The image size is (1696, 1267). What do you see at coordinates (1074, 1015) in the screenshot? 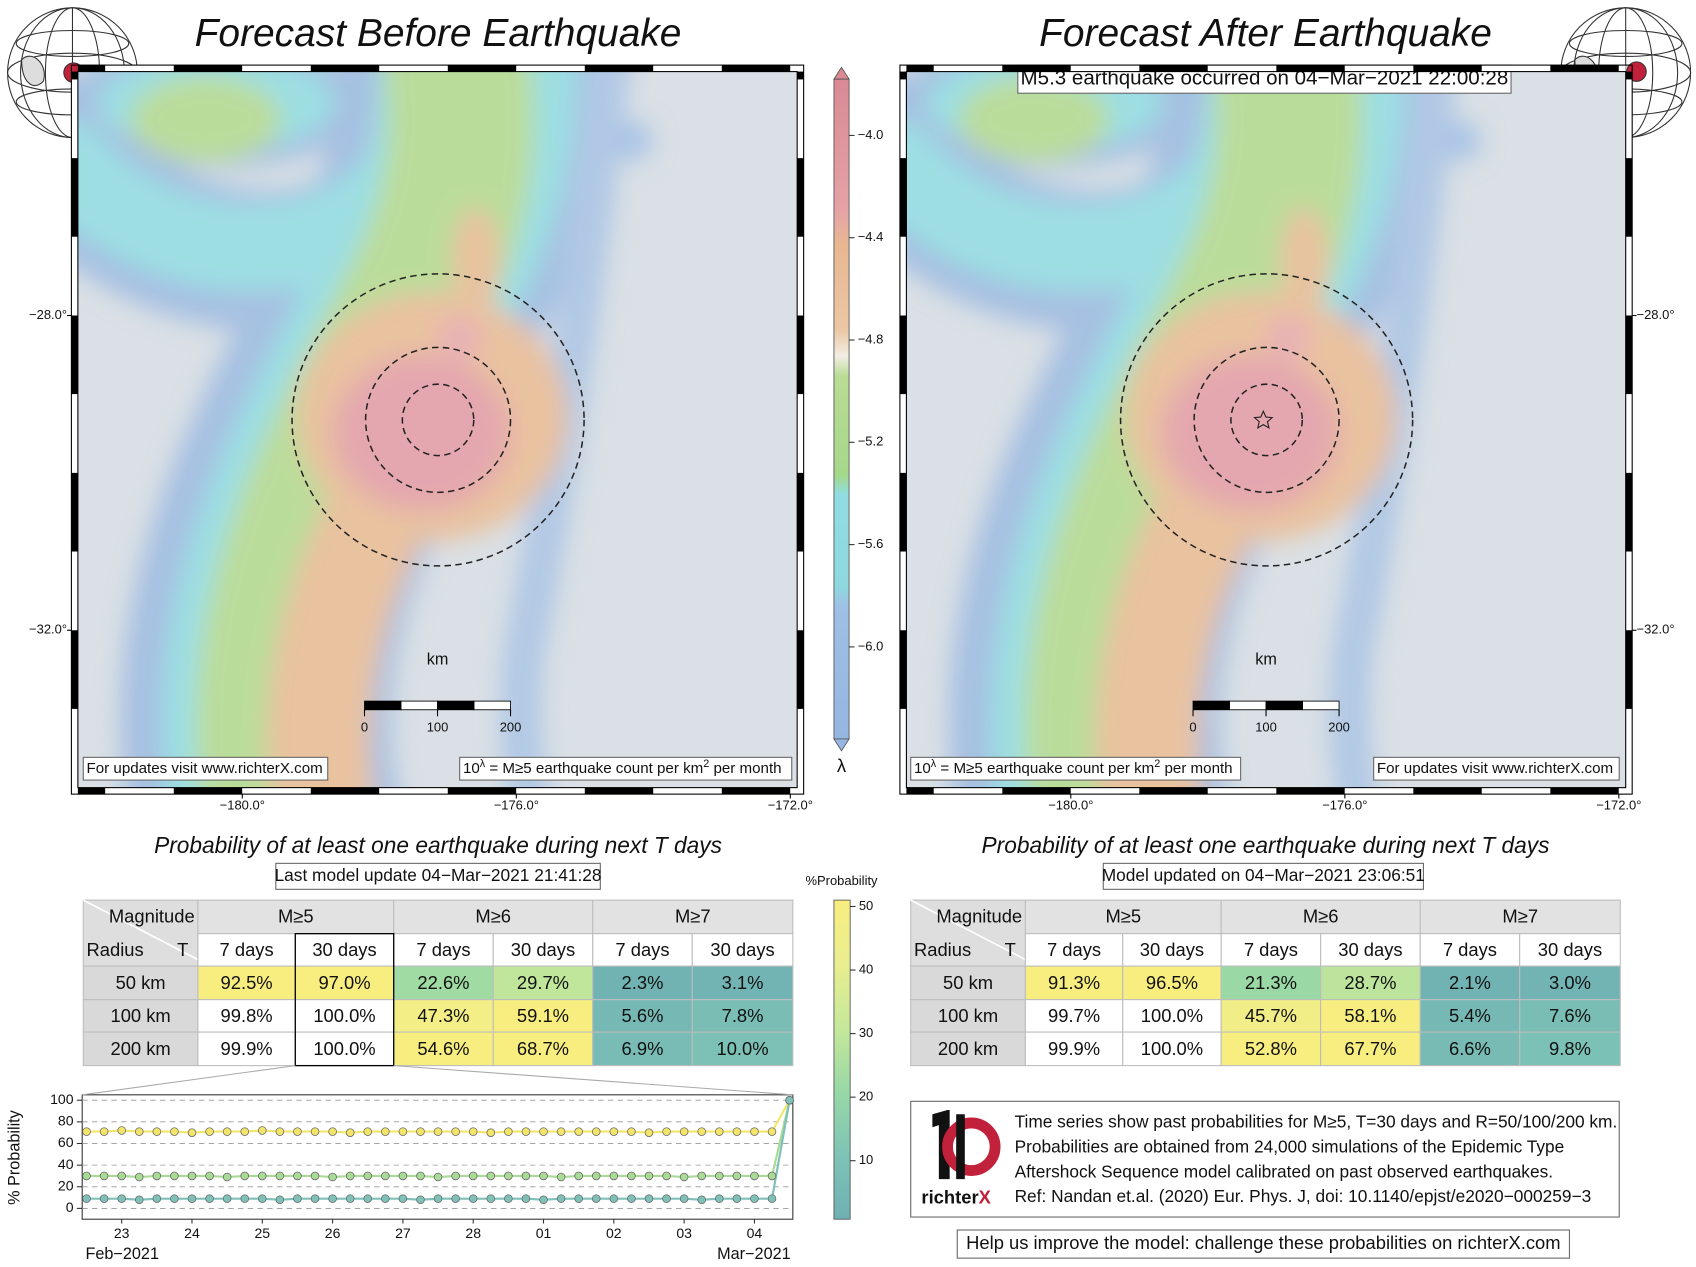
I see `probability-label: 99.7%` at bounding box center [1074, 1015].